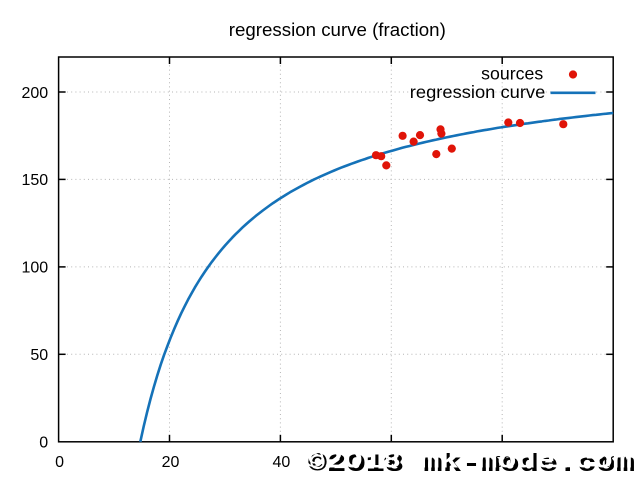  Describe the element at coordinates (171, 462) in the screenshot. I see `svg-text: 20` at that location.